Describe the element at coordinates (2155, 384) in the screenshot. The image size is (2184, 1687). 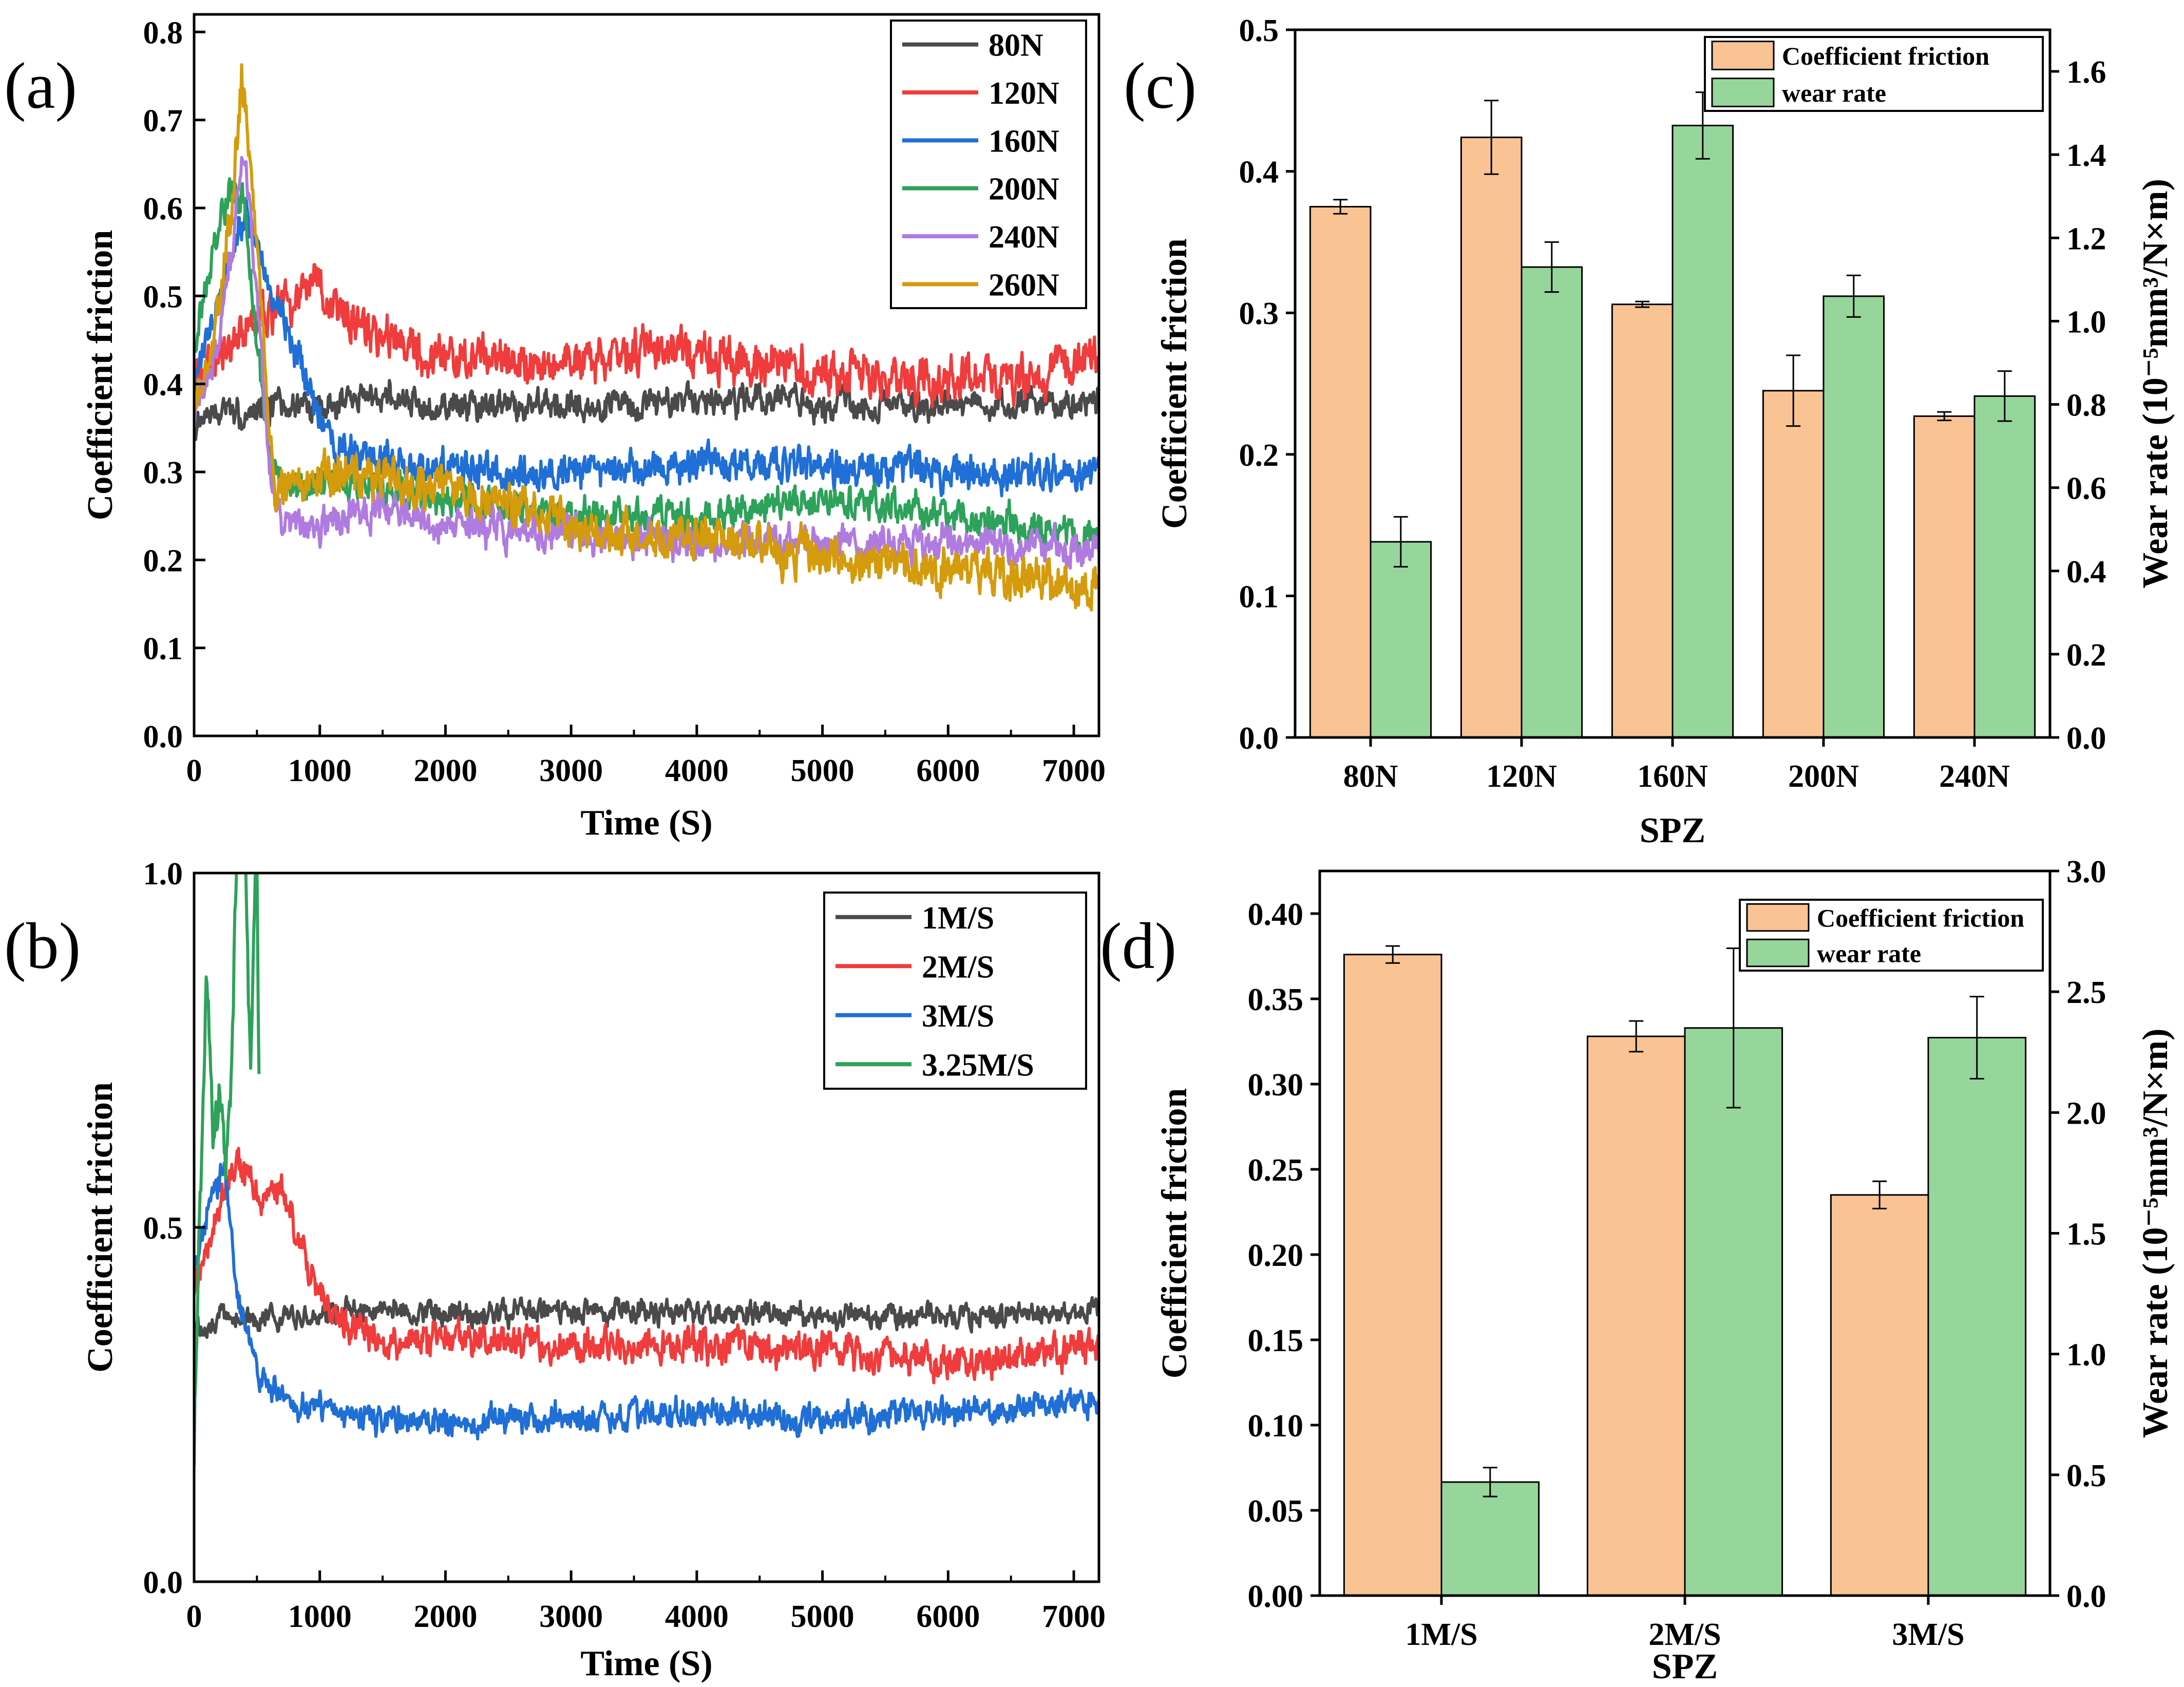
I see `y2-axis-title: Wear rate (10⁻⁵mm³/N×m)` at that location.